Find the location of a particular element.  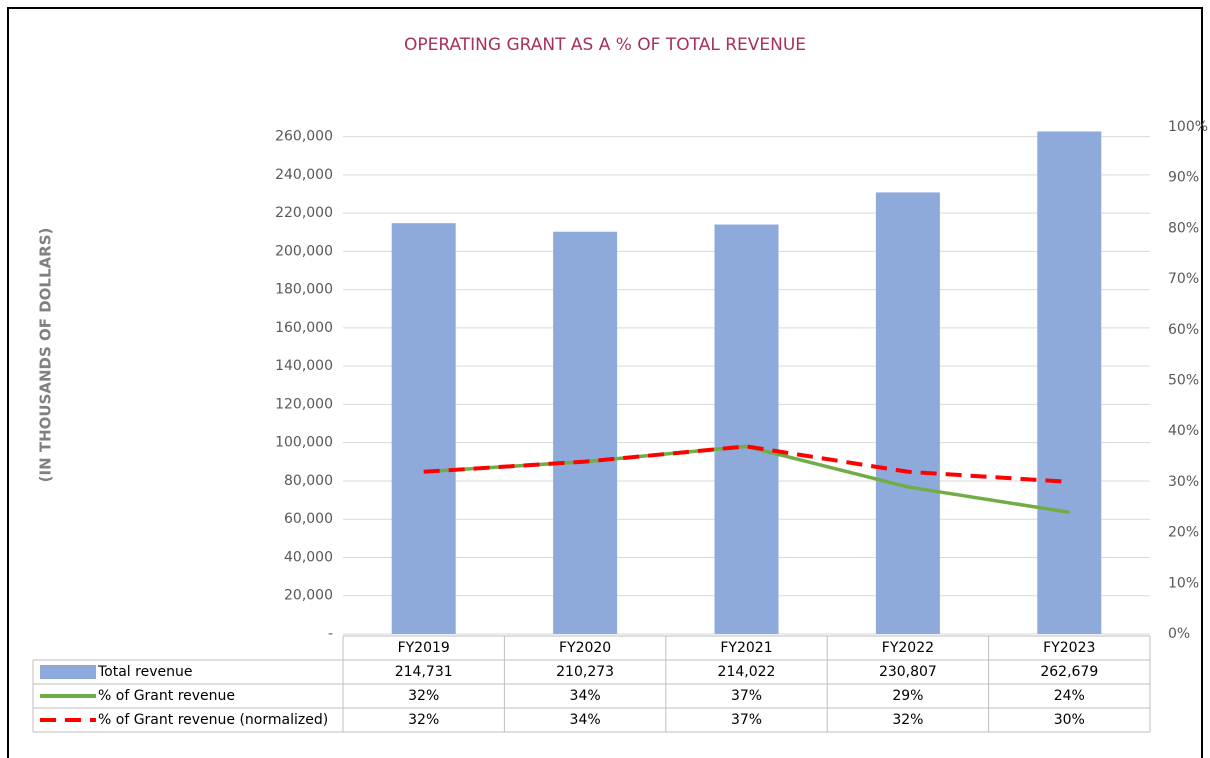

y2-tick-label: 20% is located at coordinates (1183, 533).